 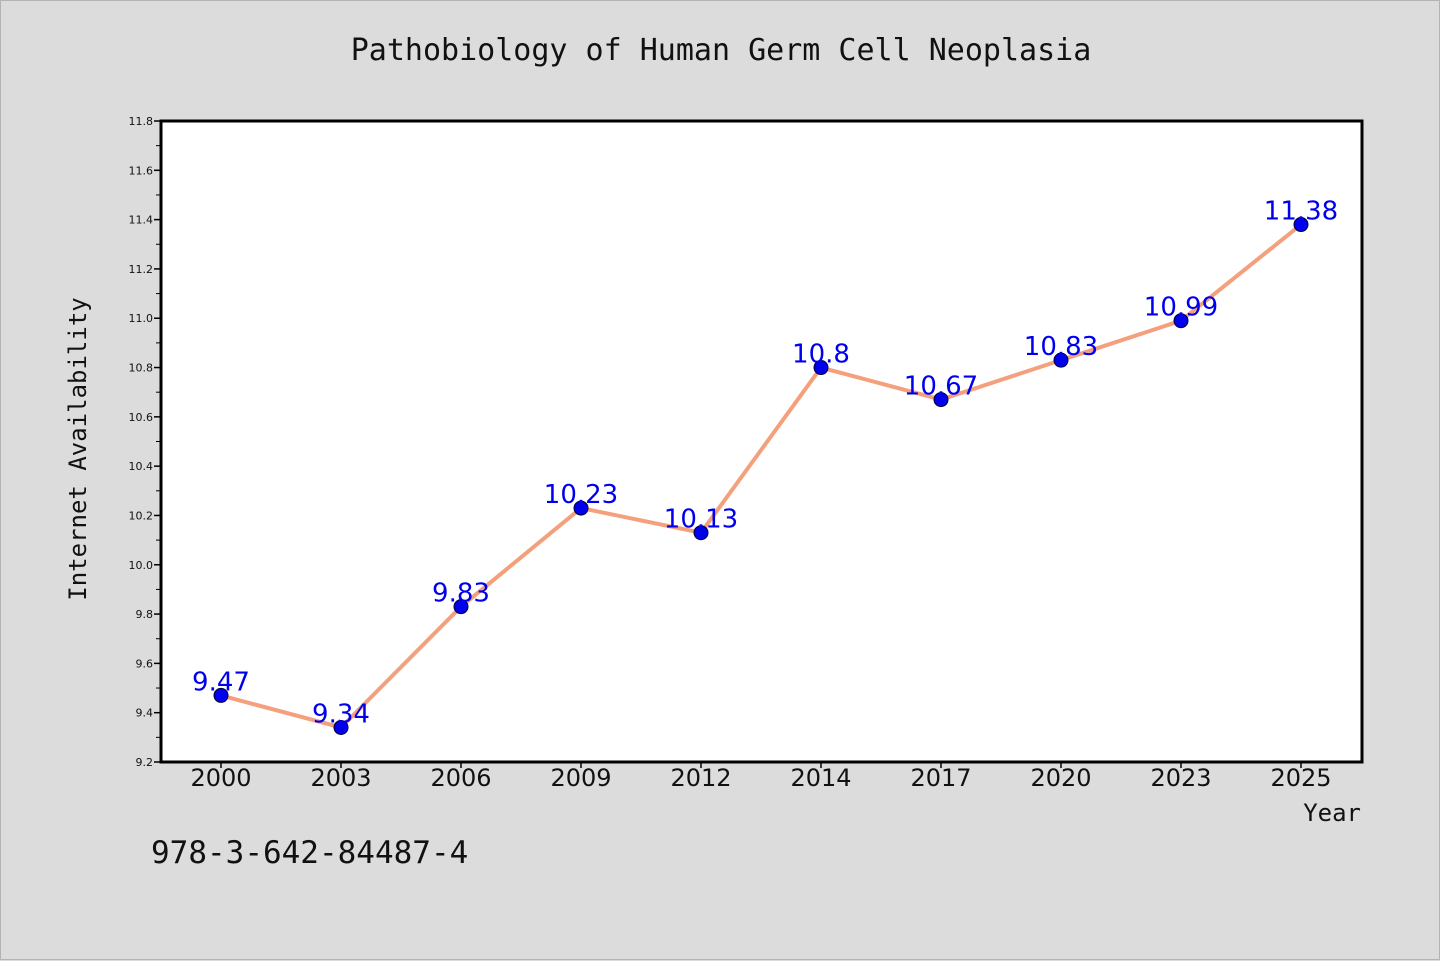 I want to click on x-tick-label: 2023, so click(x=1180, y=778).